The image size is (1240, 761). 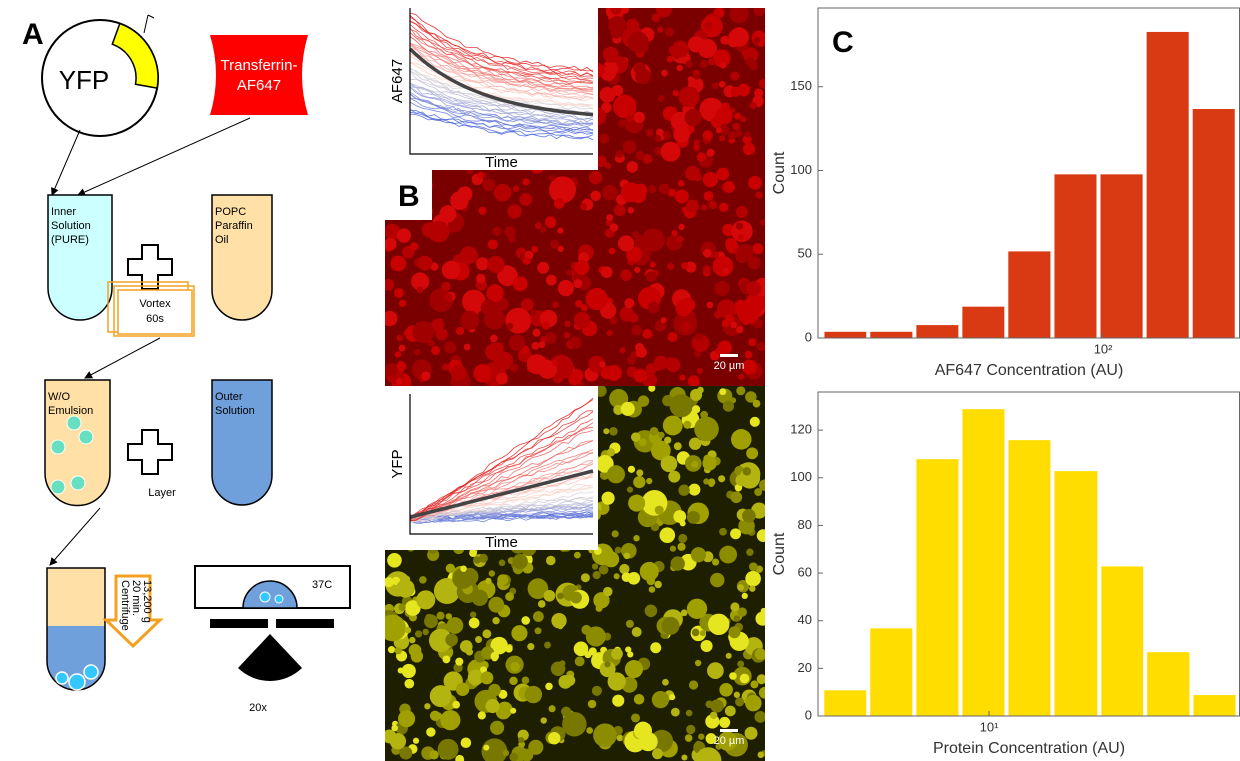 What do you see at coordinates (70, 411) in the screenshot?
I see `tube-label: Emulsion` at bounding box center [70, 411].